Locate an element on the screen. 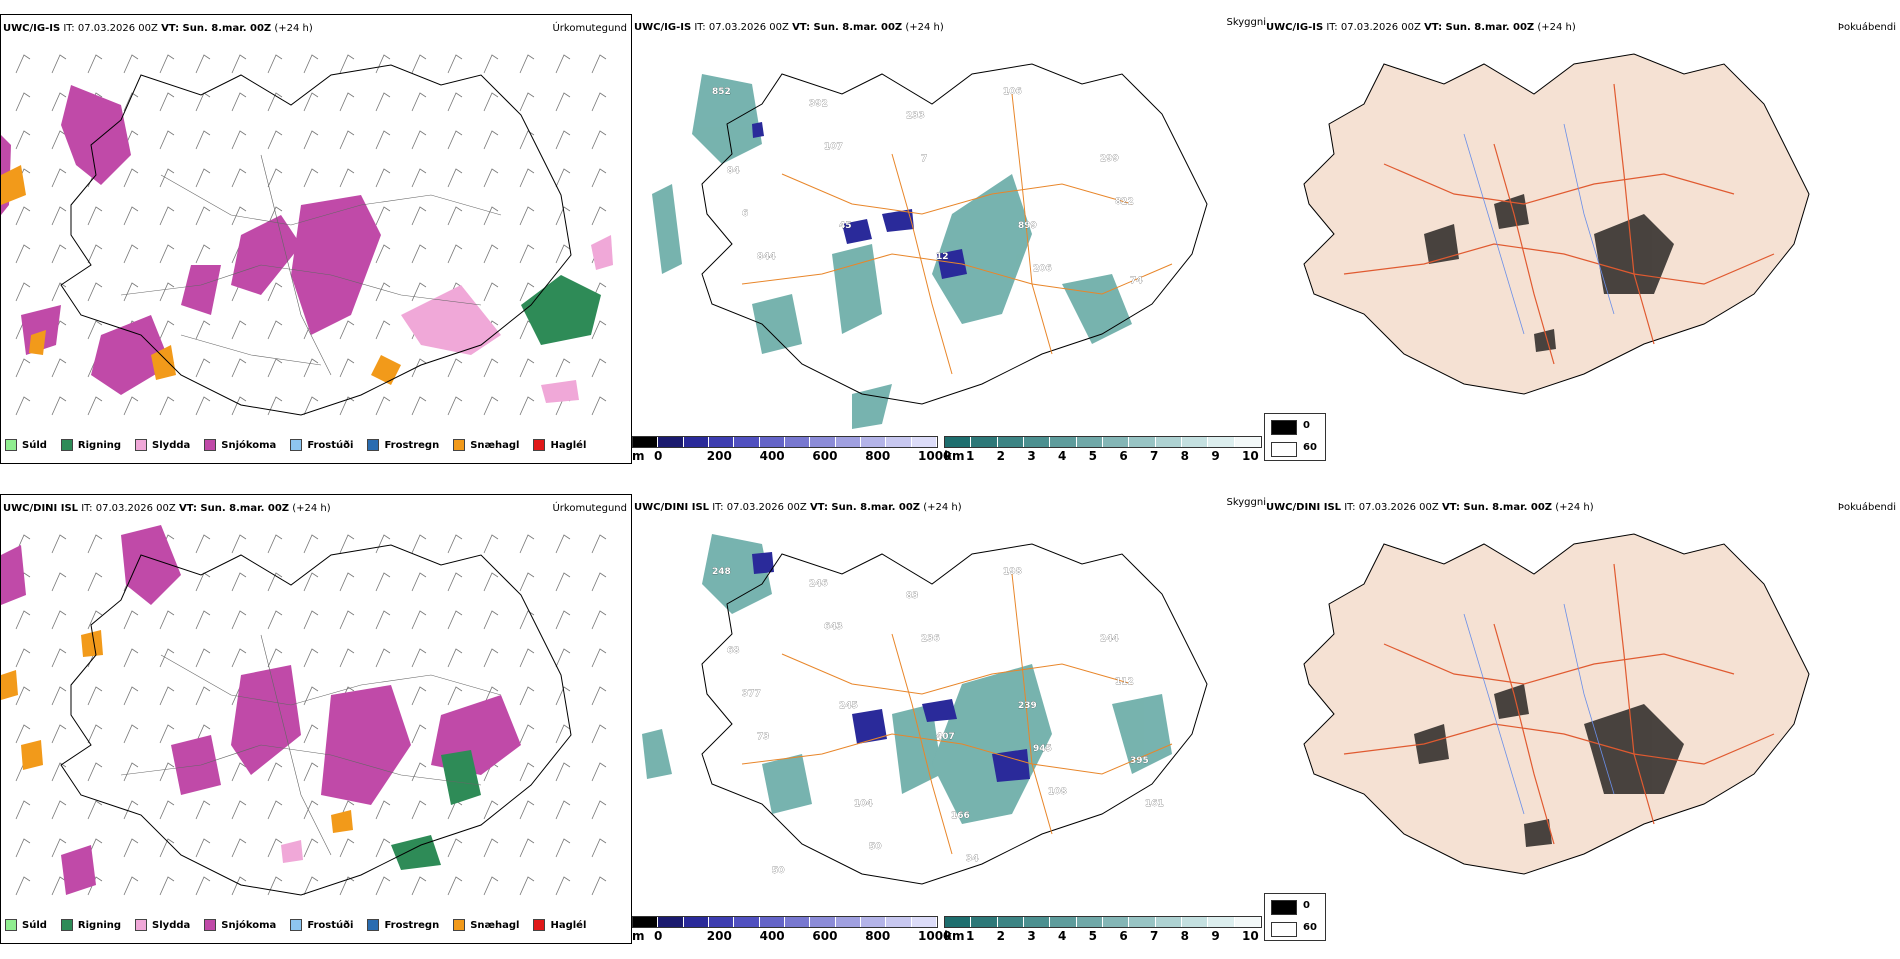  road-lines is located at coordinates (957, 714).